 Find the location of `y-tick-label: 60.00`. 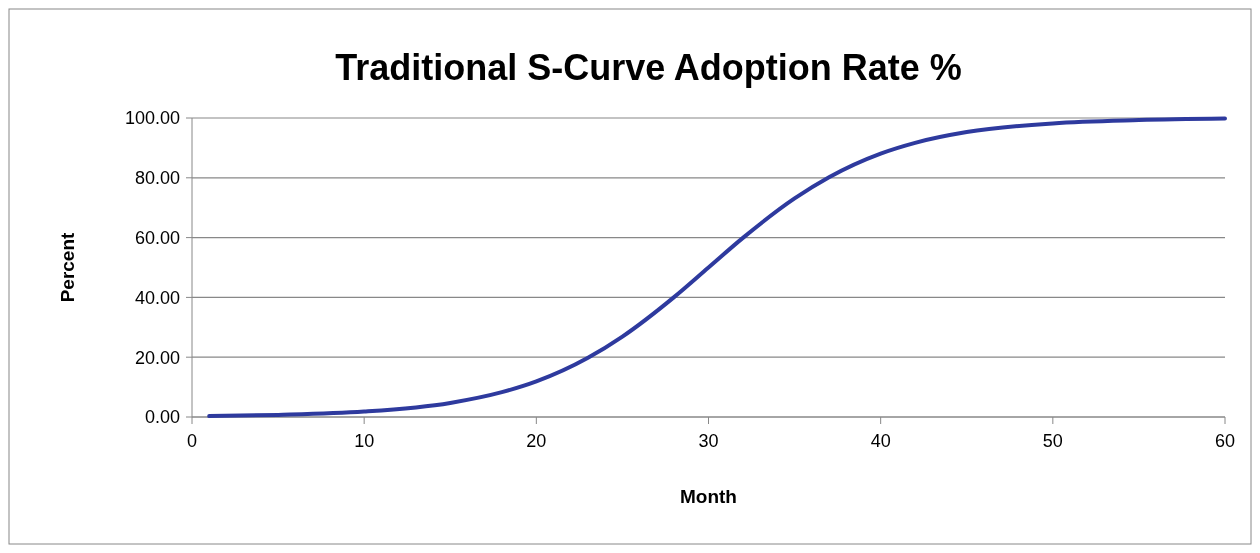

y-tick-label: 60.00 is located at coordinates (157, 237).